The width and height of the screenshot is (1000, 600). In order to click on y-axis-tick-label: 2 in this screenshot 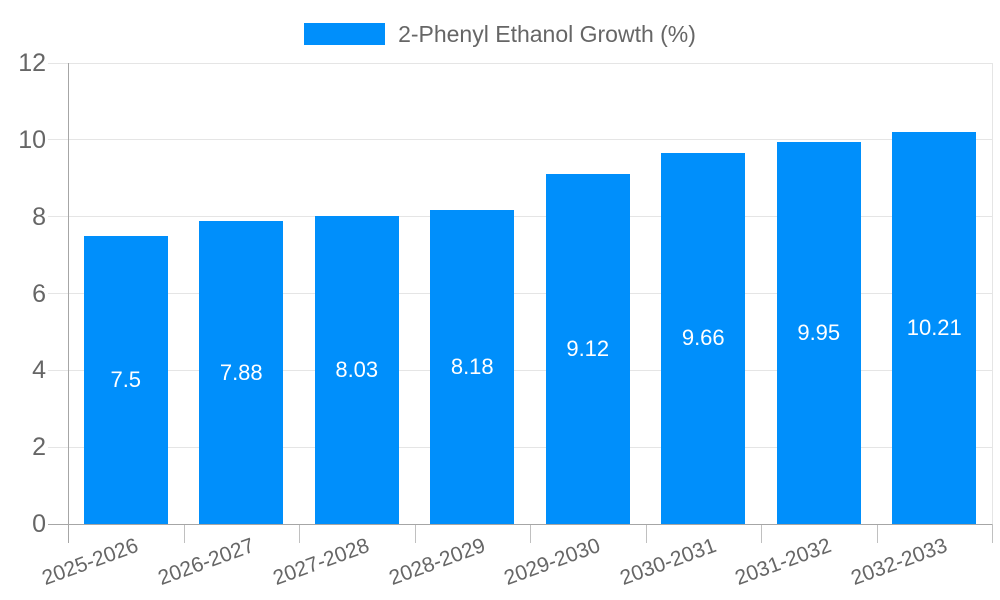, I will do `click(39, 447)`.